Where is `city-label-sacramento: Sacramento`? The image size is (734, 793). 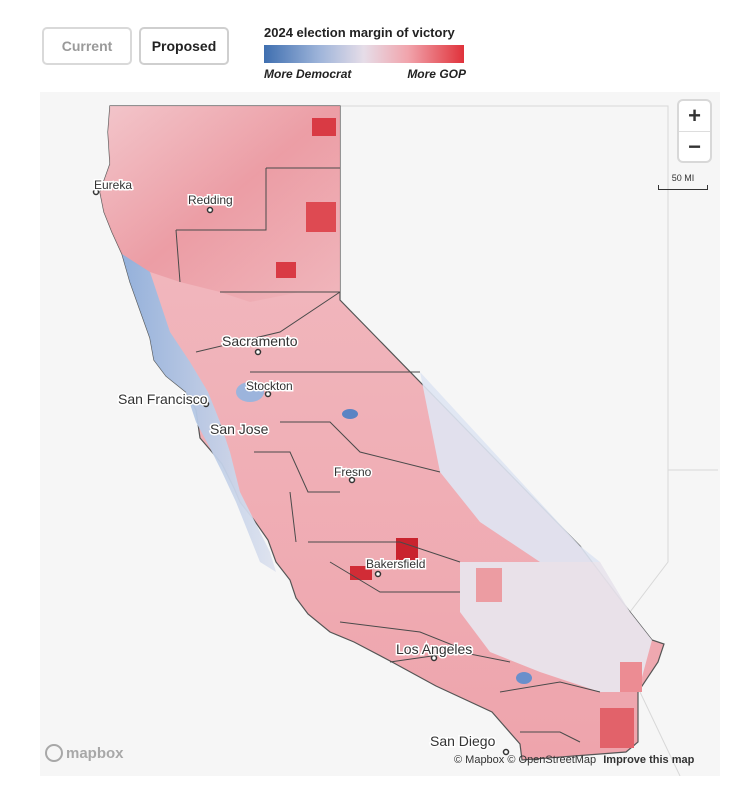
city-label-sacramento: Sacramento is located at coordinates (260, 341).